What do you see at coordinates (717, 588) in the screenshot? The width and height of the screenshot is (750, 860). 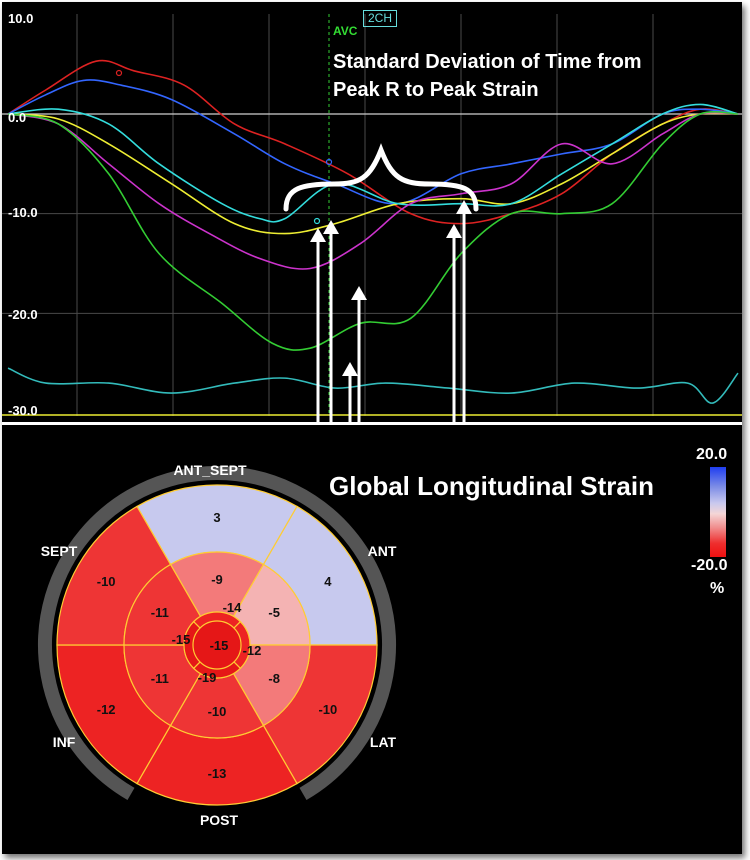 I see `colorbar-unit-label: %` at bounding box center [717, 588].